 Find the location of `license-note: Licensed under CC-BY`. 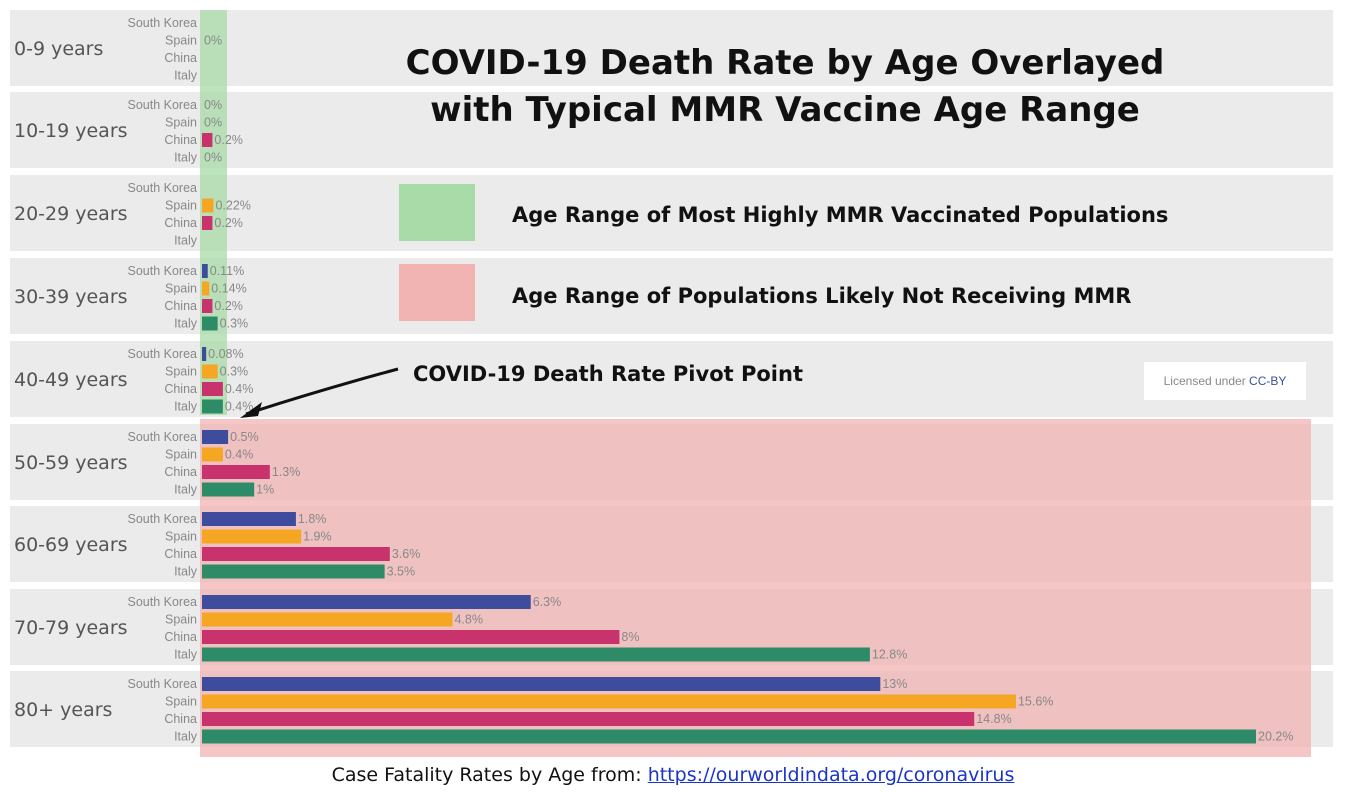

license-note: Licensed under CC-BY is located at coordinates (1225, 381).